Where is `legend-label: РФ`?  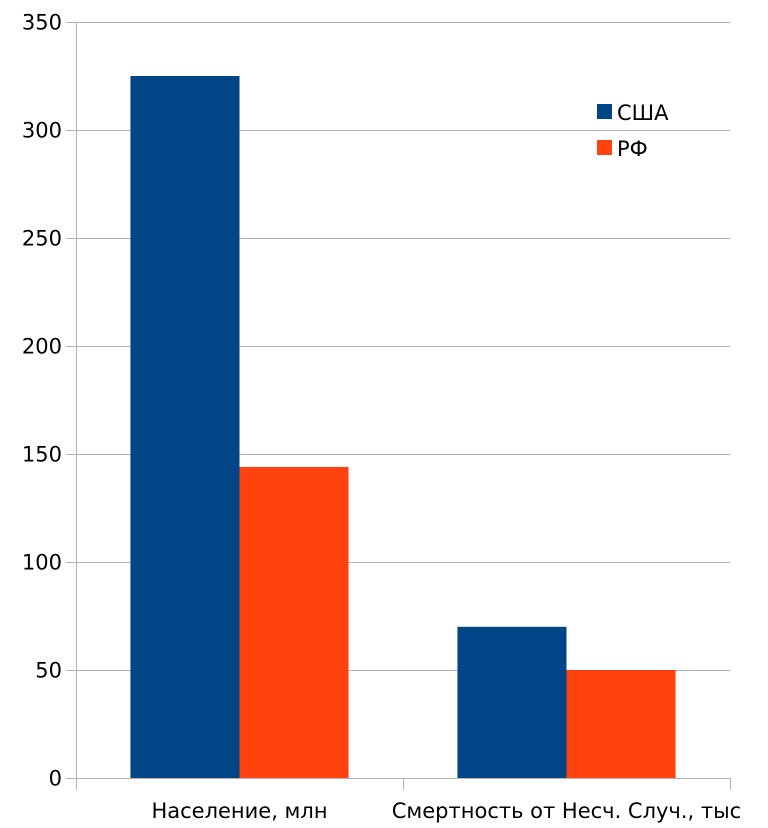
legend-label: РФ is located at coordinates (632, 149).